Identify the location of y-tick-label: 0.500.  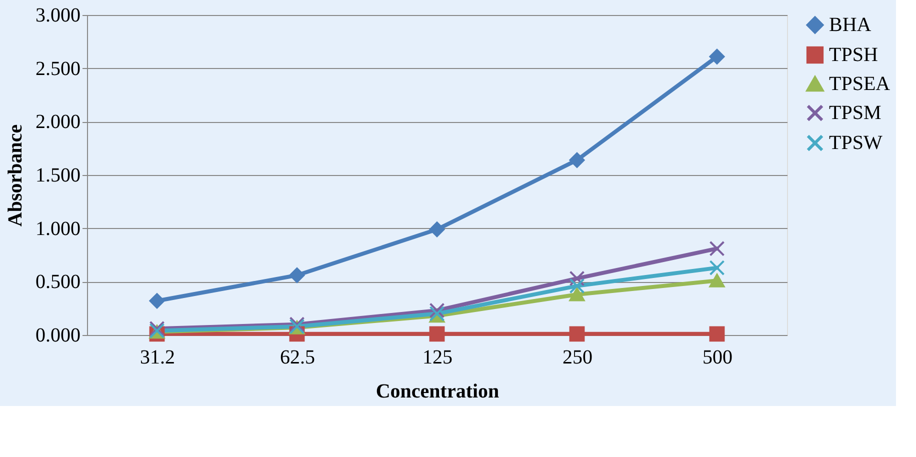
(58, 282).